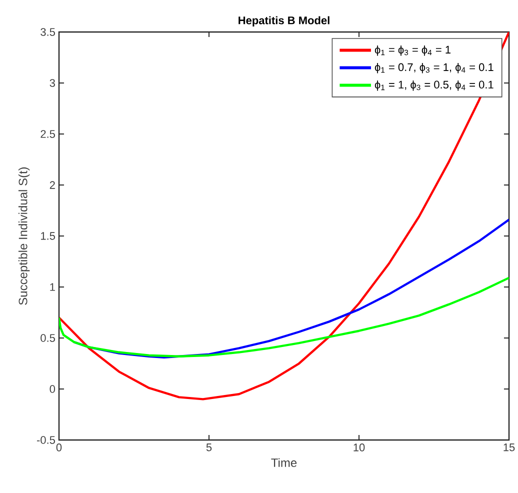  I want to click on y-tick-label: -0.5, so click(46, 440).